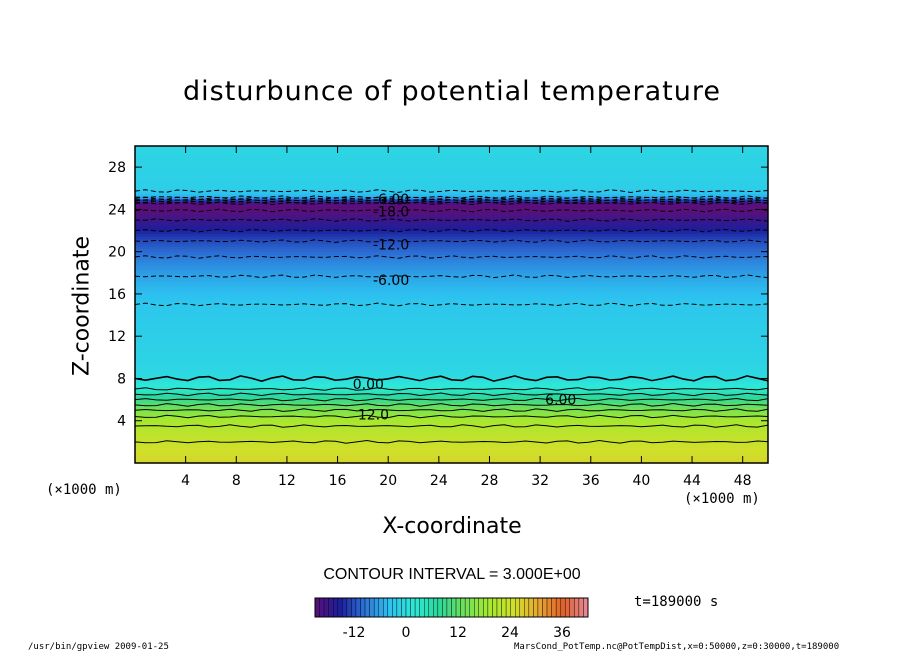 This screenshot has height=654, width=904. What do you see at coordinates (117, 253) in the screenshot?
I see `y-tick-label: 20` at bounding box center [117, 253].